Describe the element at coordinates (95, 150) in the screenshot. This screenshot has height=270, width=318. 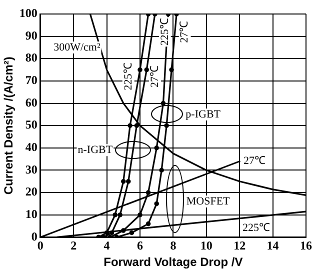
I see `annotation: n-IGBT` at that location.